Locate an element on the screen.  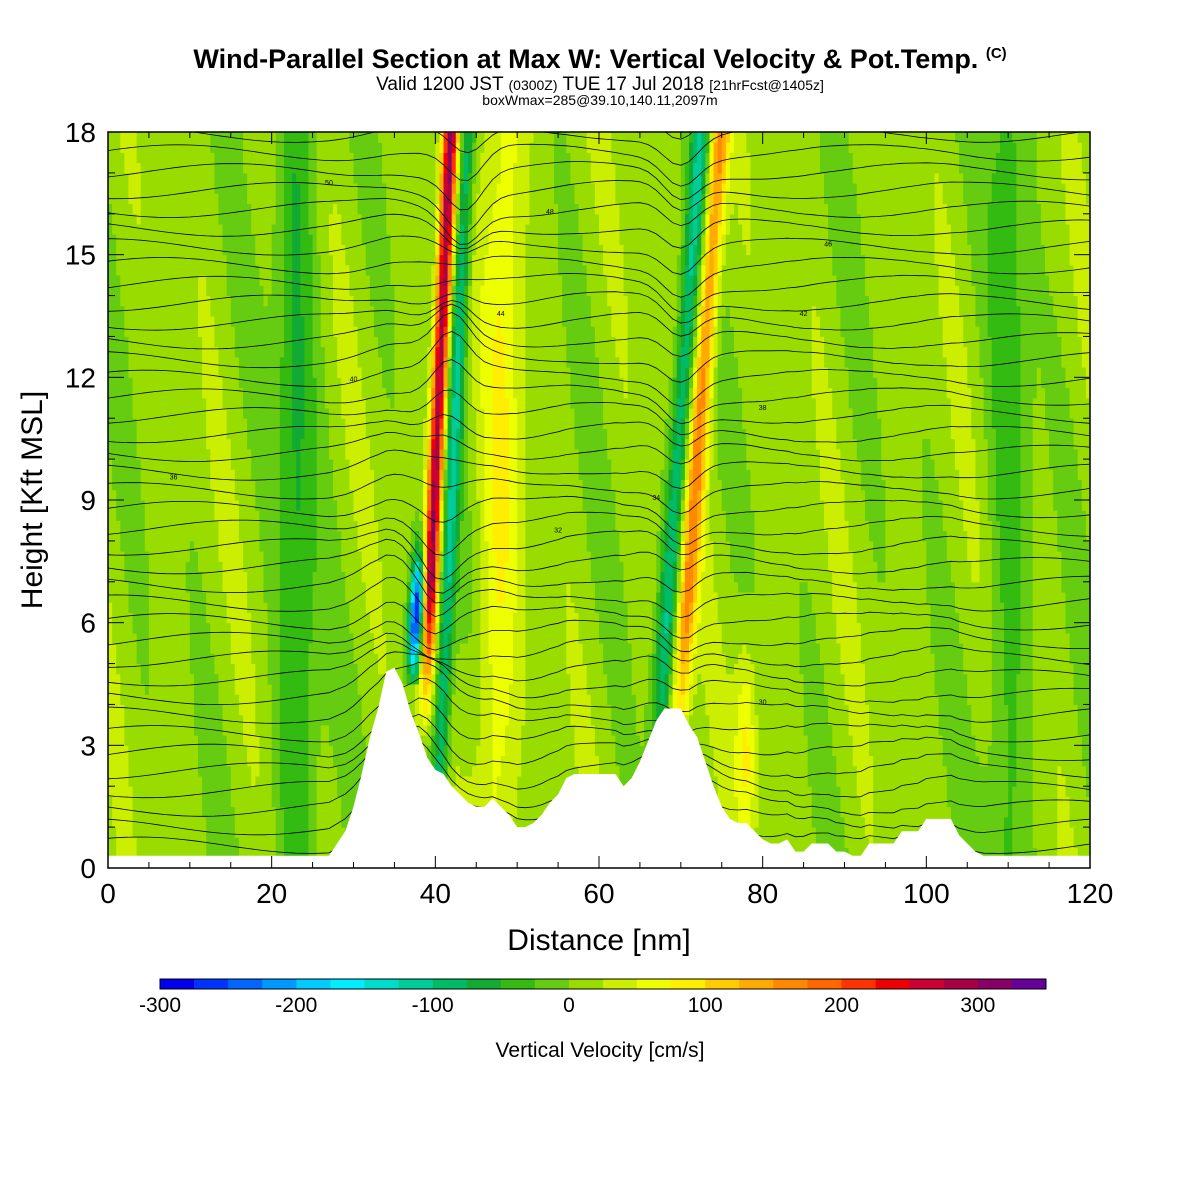
valid-prefix: Valid 1200 JST is located at coordinates (440, 84).